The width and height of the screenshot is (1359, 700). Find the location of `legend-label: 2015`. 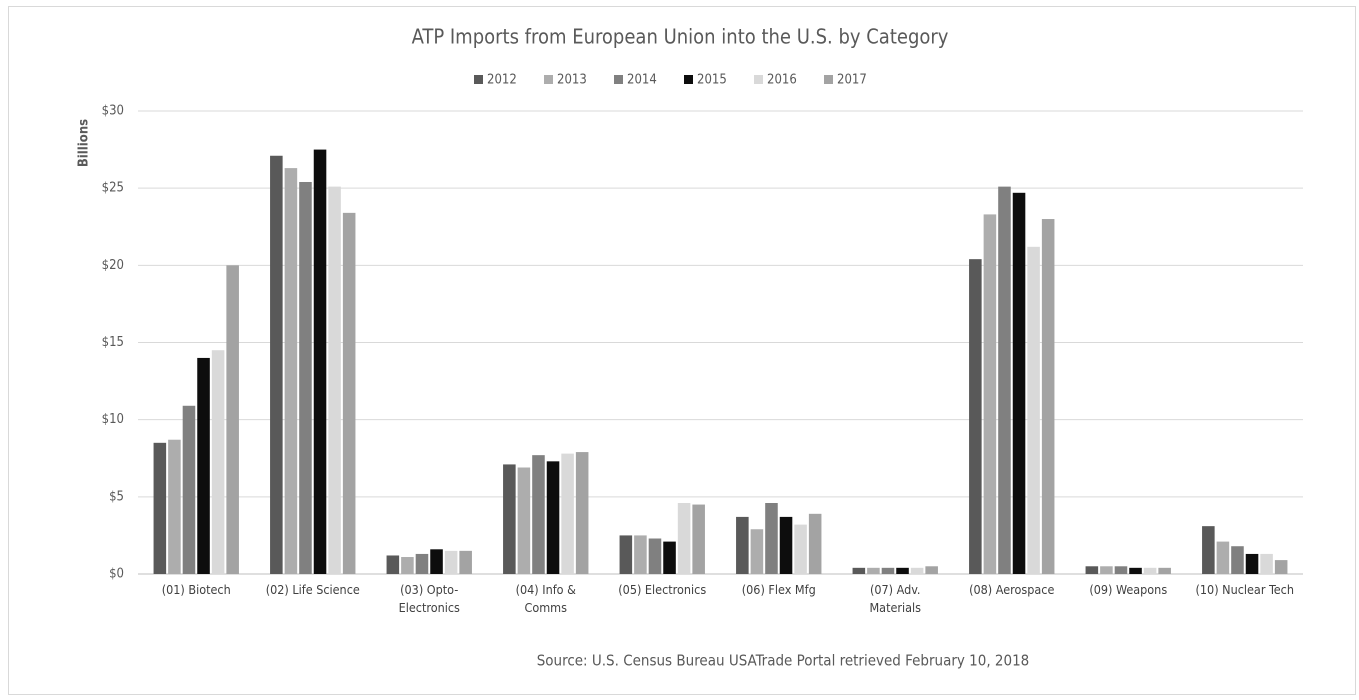

legend-label: 2015 is located at coordinates (712, 80).